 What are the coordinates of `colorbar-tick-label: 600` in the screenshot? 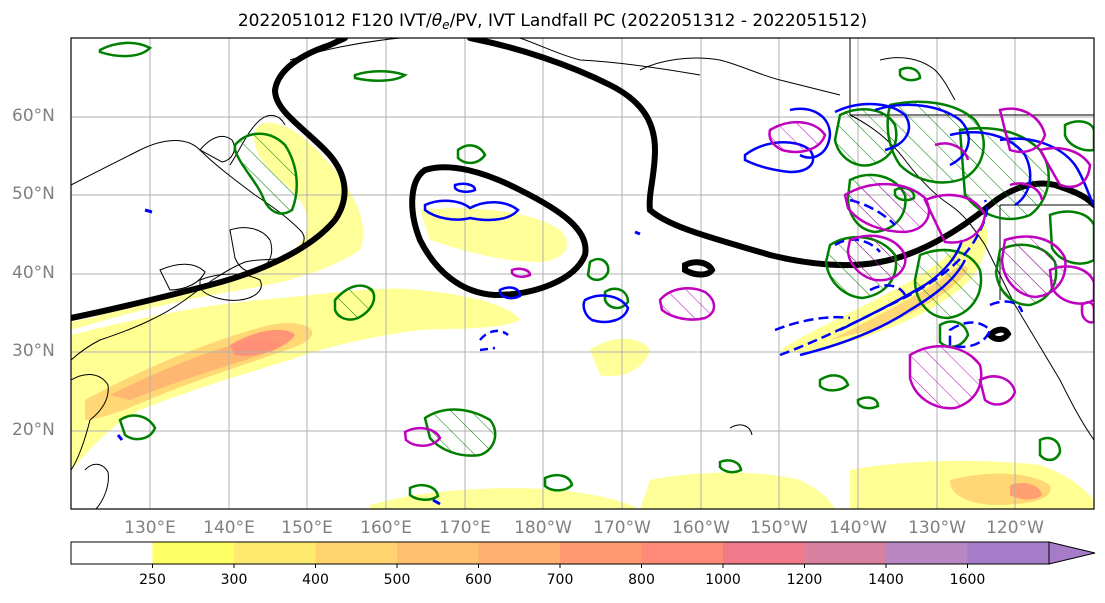 It's located at (478, 580).